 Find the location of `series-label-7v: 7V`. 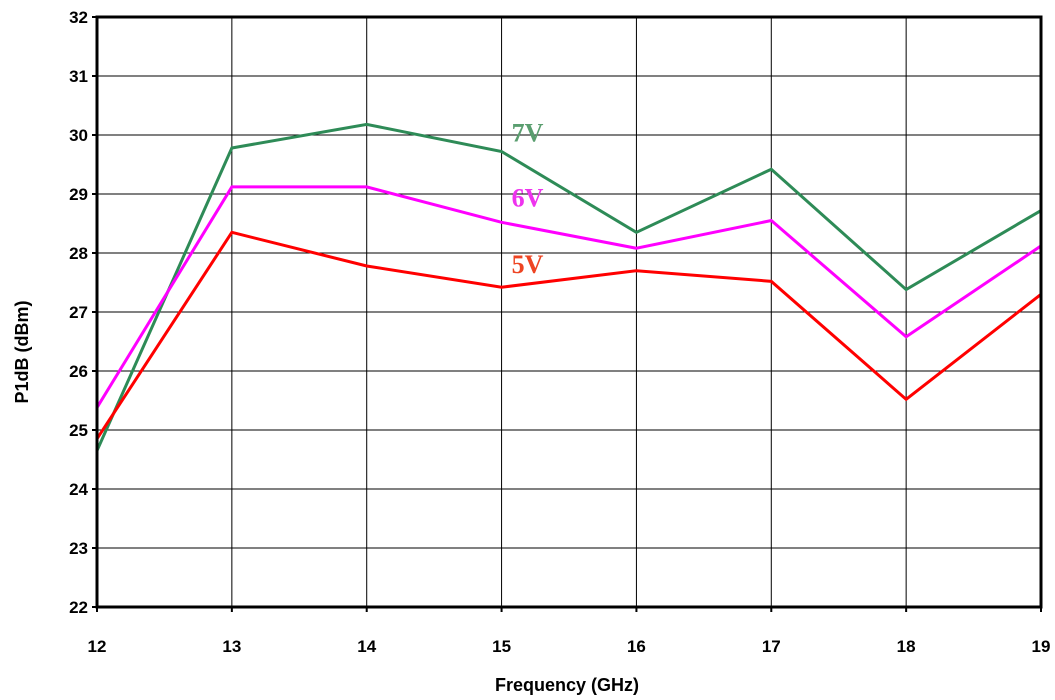

series-label-7v: 7V is located at coordinates (528, 133).